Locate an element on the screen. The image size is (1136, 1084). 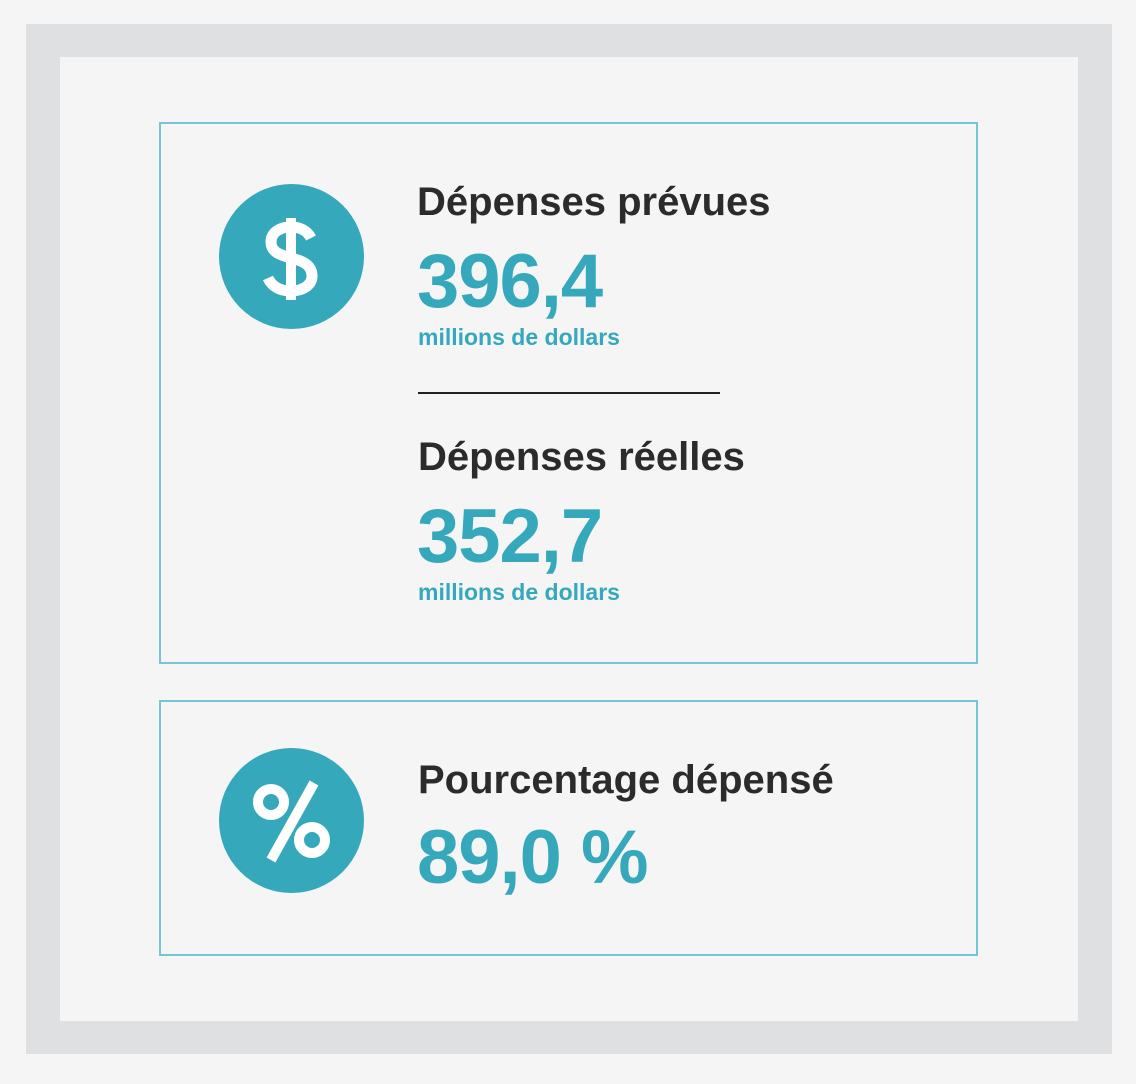
actual-spending-unit: millions de dollars is located at coordinates (519, 592).